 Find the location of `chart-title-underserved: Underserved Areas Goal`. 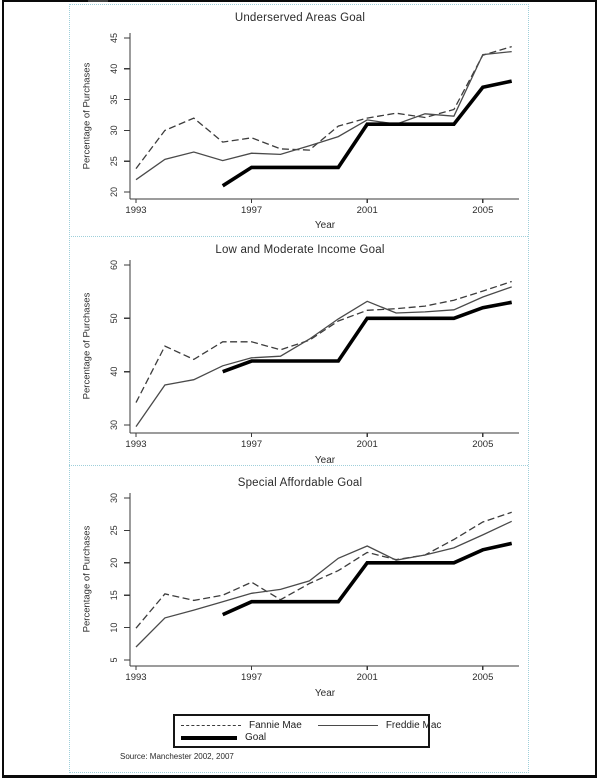

chart-title-underserved: Underserved Areas Goal is located at coordinates (300, 18).